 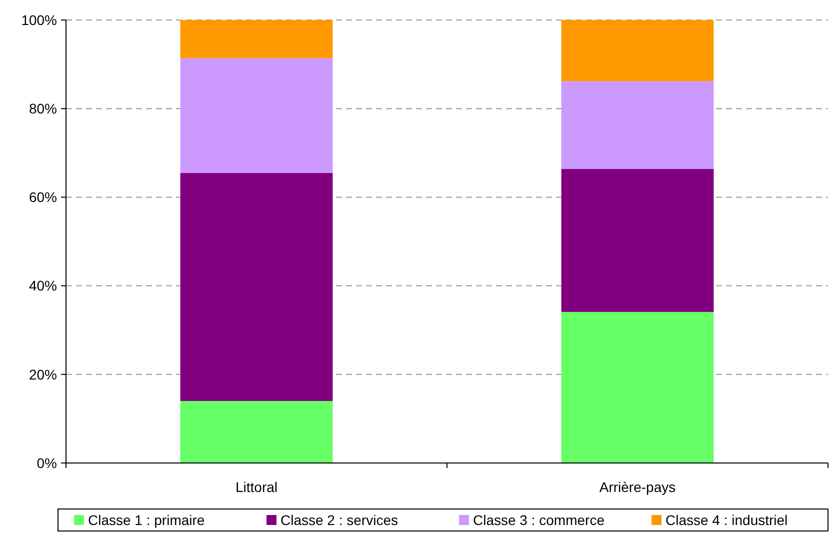 What do you see at coordinates (339, 520) in the screenshot?
I see `legend-label: Classe 2 : services` at bounding box center [339, 520].